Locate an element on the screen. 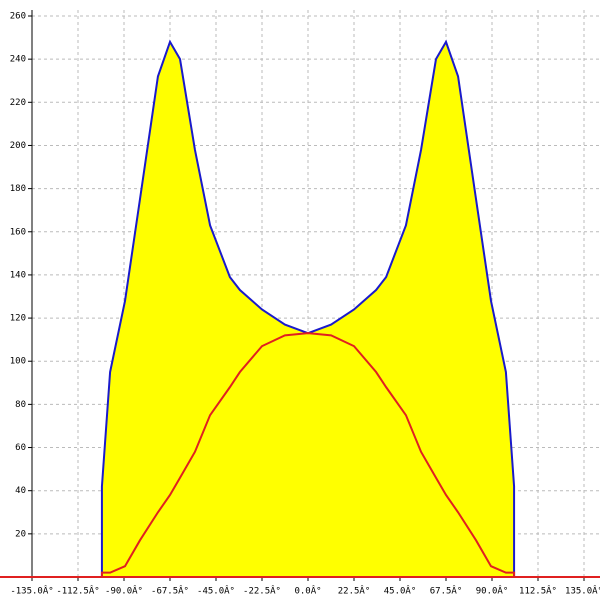  y-tick-label: 200 is located at coordinates (18, 146).